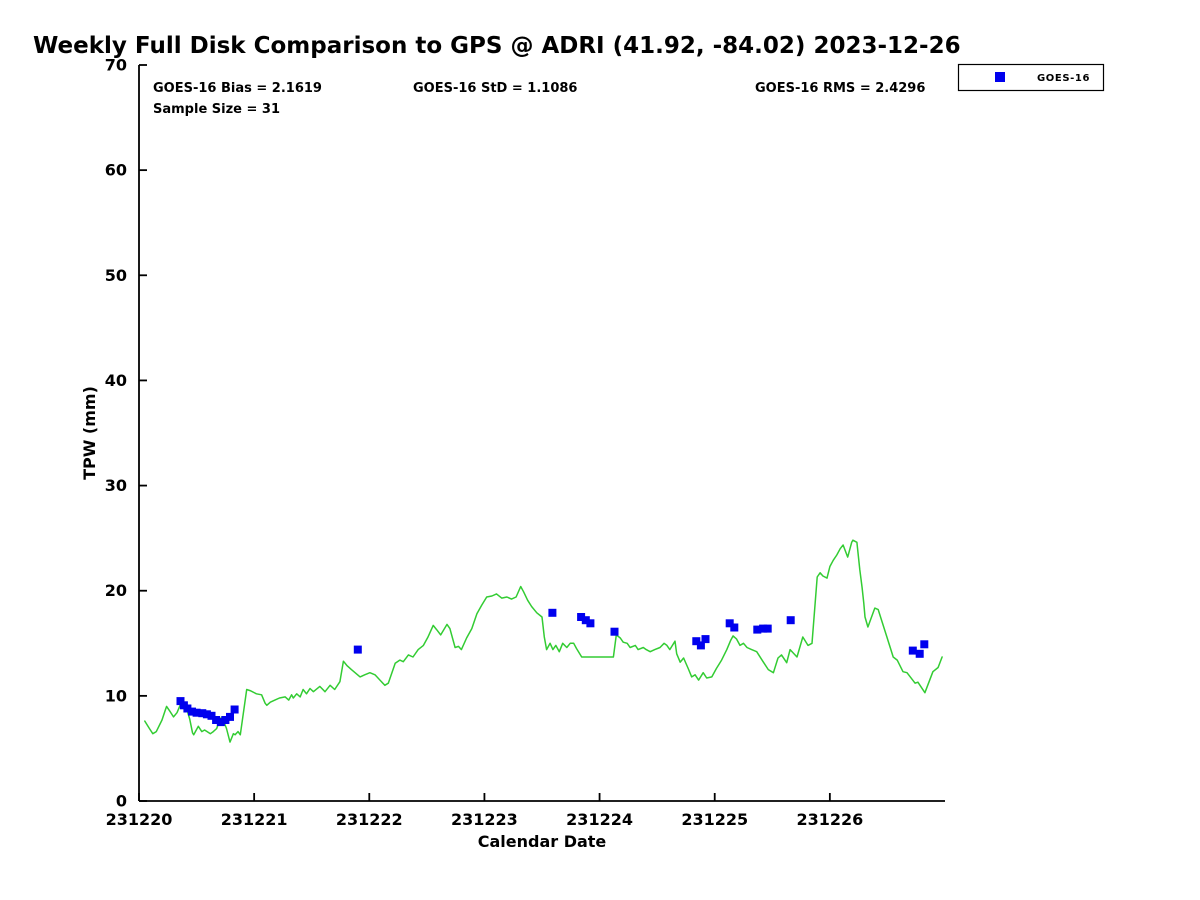 The height and width of the screenshot is (900, 1200). What do you see at coordinates (254, 819) in the screenshot?
I see `x-tick-label: 231221` at bounding box center [254, 819].